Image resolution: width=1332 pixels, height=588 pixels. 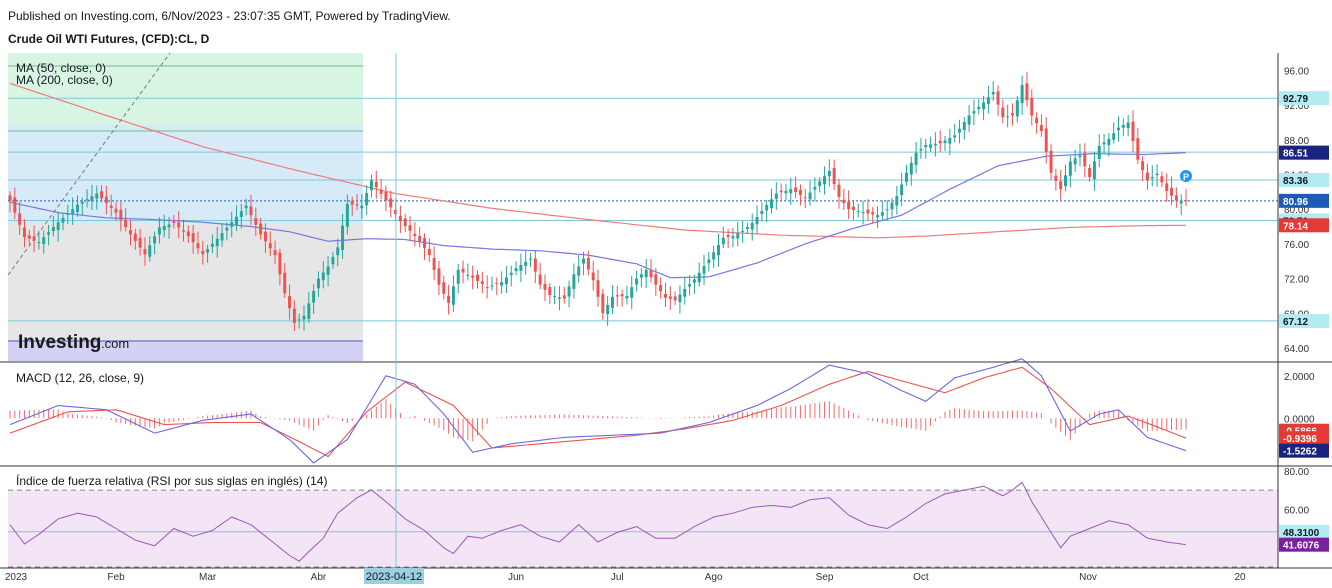 I want to click on time-tick-label: Feb, so click(x=116, y=577).